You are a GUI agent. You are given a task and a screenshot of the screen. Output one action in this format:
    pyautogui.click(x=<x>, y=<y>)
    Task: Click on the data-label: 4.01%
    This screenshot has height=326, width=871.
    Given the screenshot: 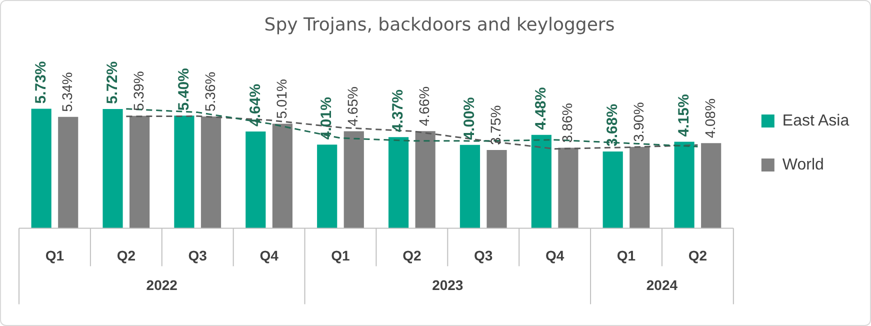 What is the action you would take?
    pyautogui.click(x=327, y=118)
    